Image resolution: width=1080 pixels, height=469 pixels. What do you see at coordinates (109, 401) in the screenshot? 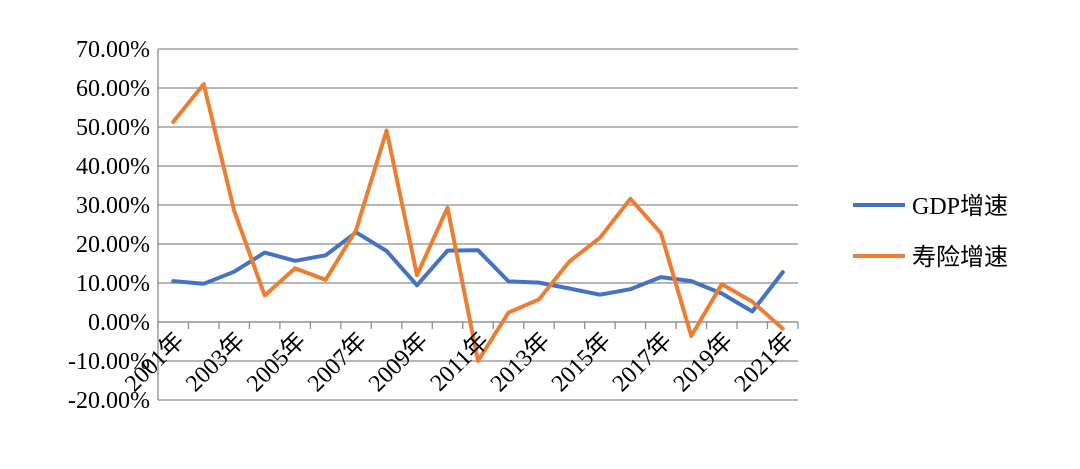
I see `y-tick-label: -20.00%` at bounding box center [109, 401].